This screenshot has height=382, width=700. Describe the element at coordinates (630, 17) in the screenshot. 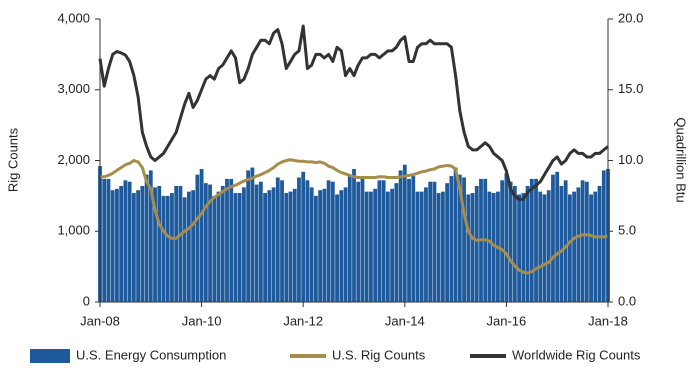

I see `y2-tick-label: 20.0` at that location.